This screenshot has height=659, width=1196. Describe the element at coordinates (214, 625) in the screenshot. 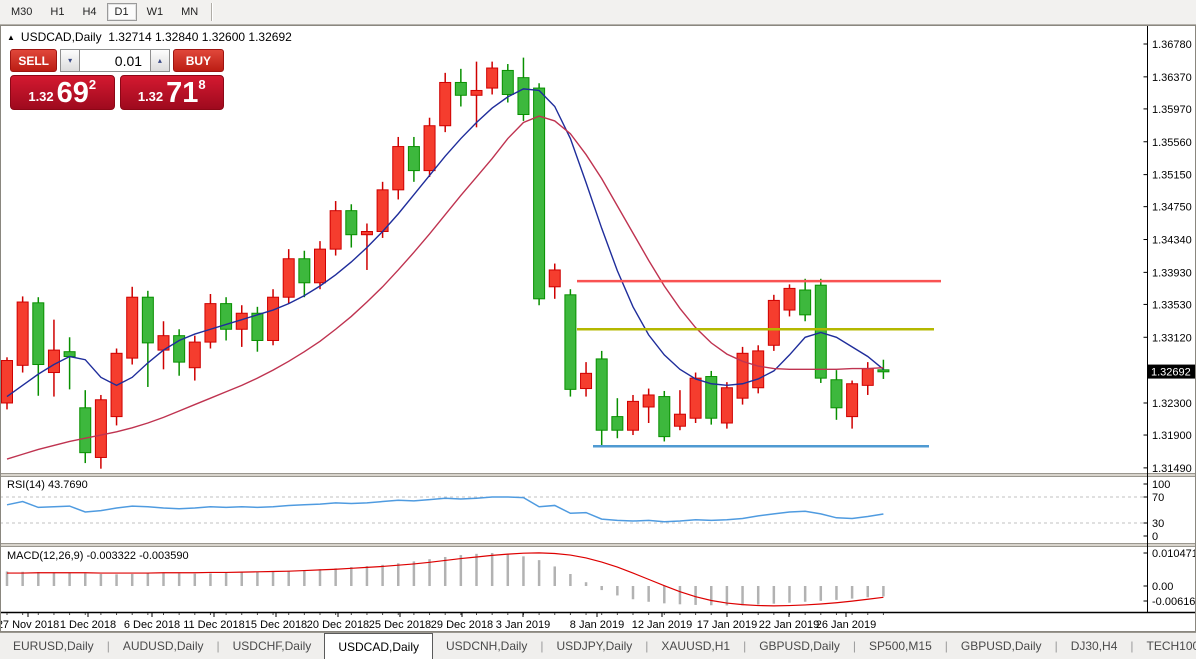

I see `svg-text: 11 Dec 2018` at that location.